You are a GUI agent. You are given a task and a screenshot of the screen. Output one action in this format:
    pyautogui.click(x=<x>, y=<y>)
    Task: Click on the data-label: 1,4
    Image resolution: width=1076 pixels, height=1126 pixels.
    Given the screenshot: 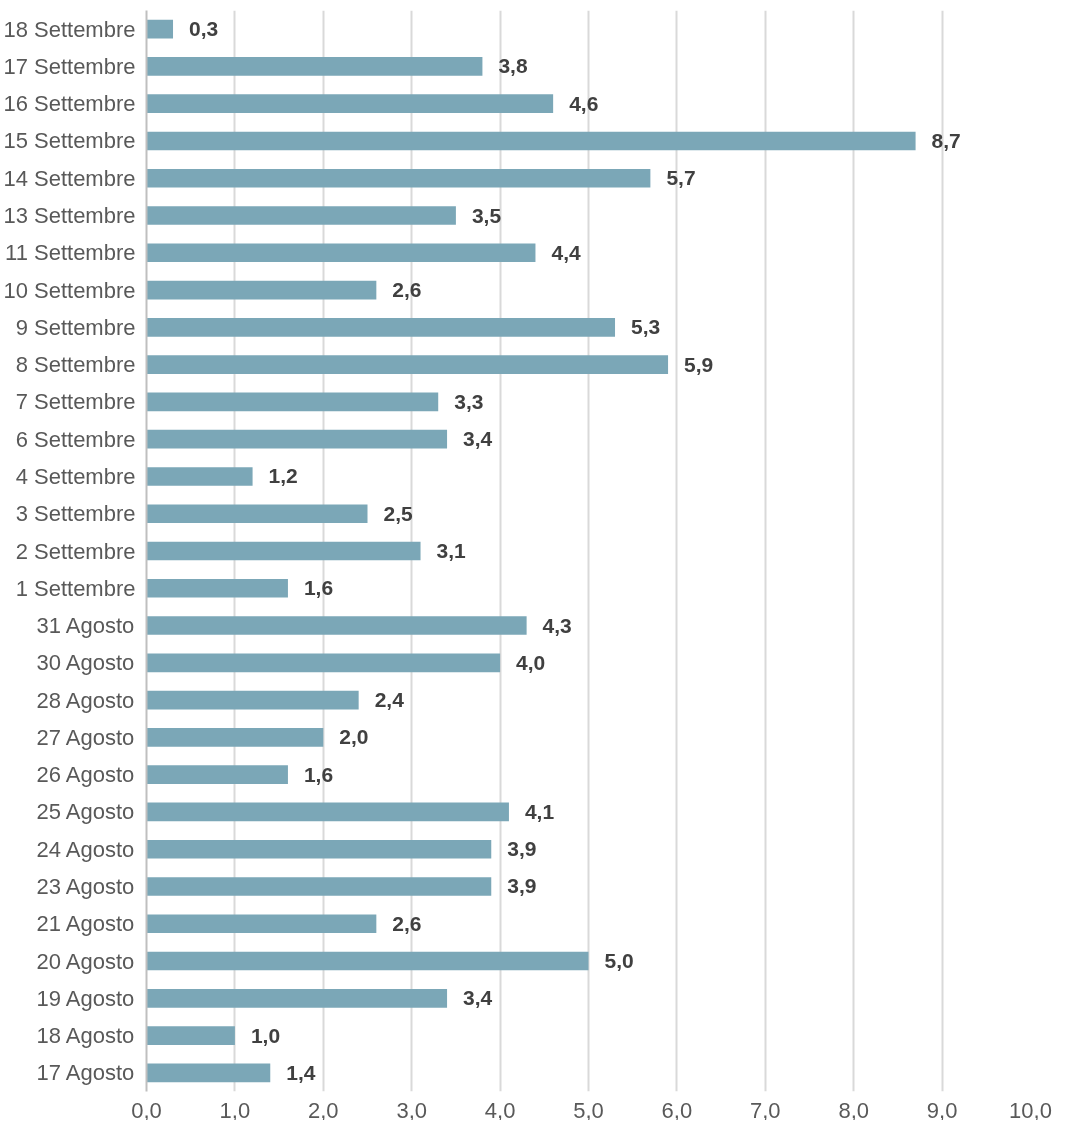 What is the action you would take?
    pyautogui.click(x=301, y=1072)
    